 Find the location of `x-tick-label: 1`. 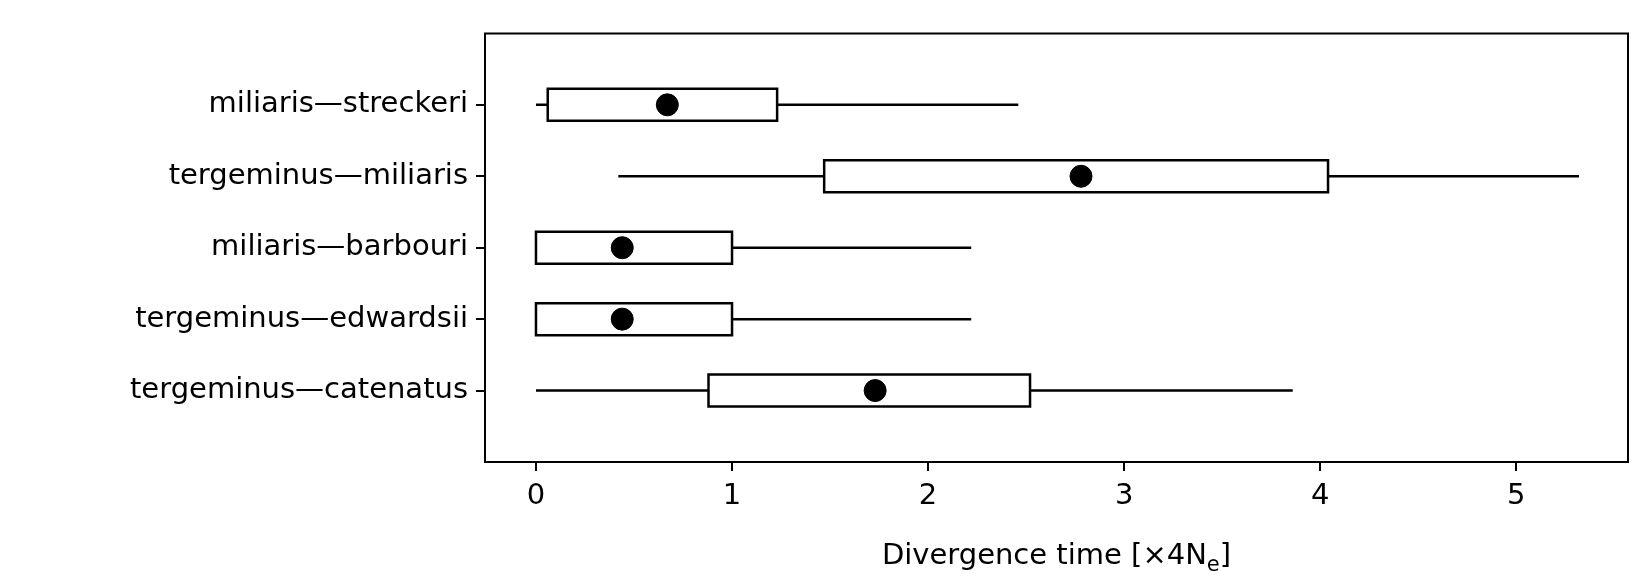

x-tick-label: 1 is located at coordinates (732, 493).